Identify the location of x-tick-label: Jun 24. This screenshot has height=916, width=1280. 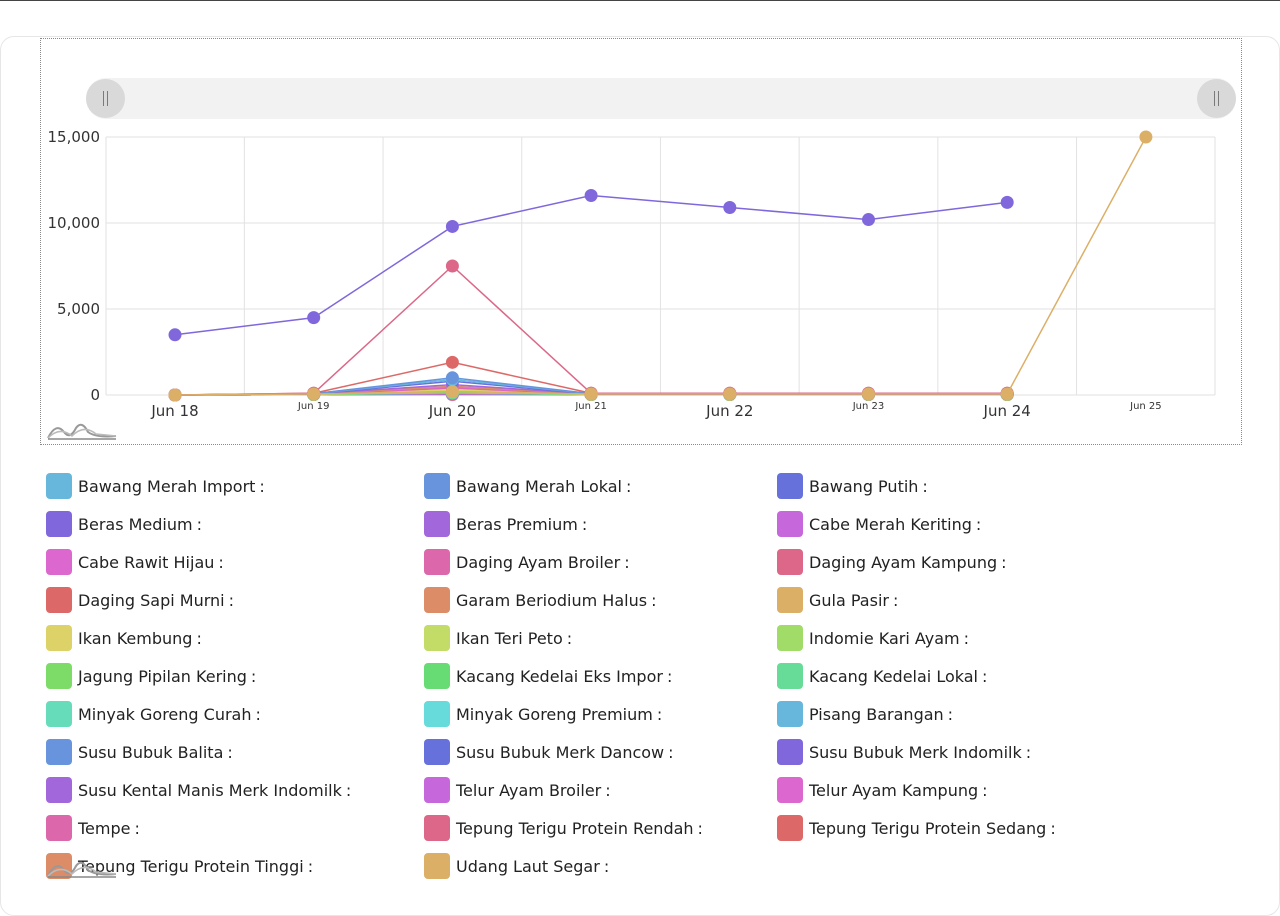
(1007, 411).